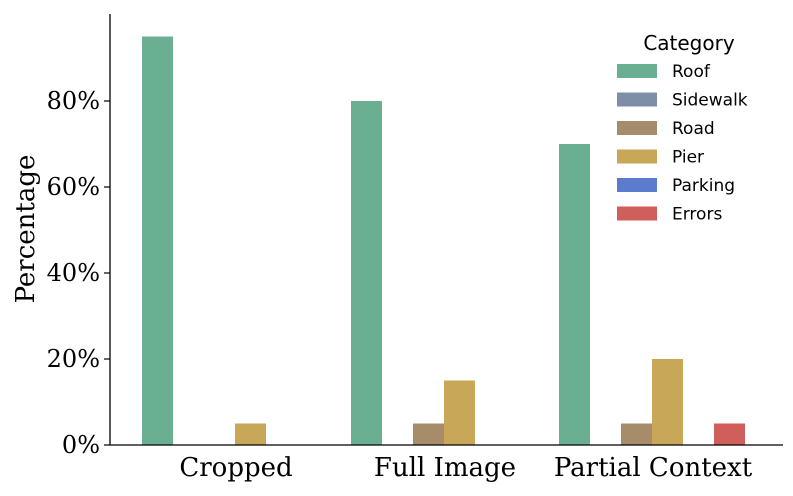 The image size is (793, 496). What do you see at coordinates (688, 158) in the screenshot?
I see `legend-label-pier: Pier` at bounding box center [688, 158].